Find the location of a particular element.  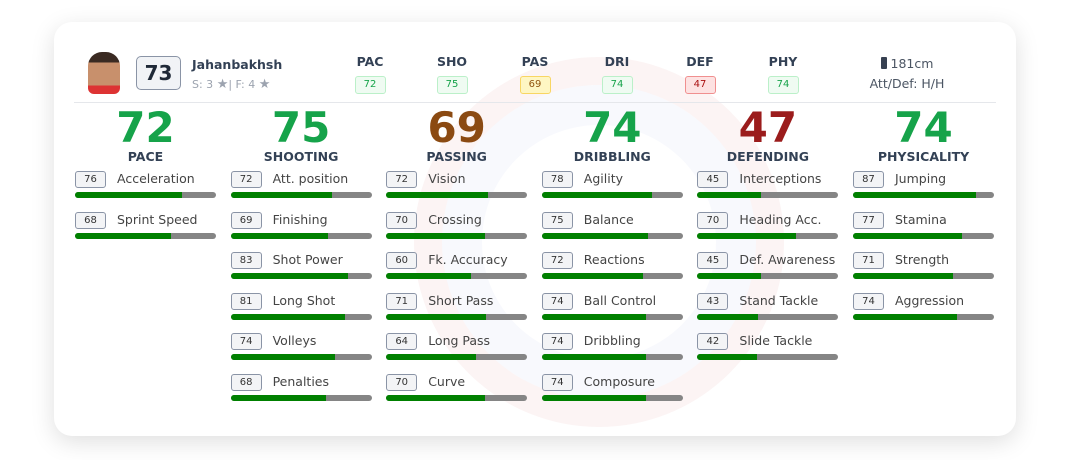

weak-foot: F: 4 is located at coordinates (245, 84).